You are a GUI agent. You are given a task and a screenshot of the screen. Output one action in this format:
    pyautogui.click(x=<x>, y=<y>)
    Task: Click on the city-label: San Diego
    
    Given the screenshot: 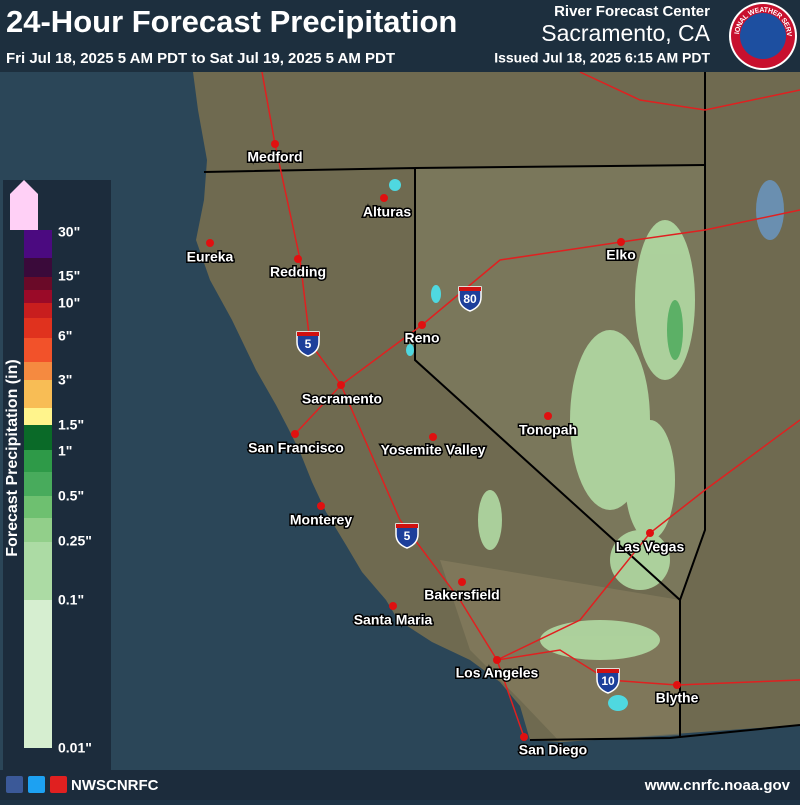 What is the action you would take?
    pyautogui.click(x=553, y=750)
    